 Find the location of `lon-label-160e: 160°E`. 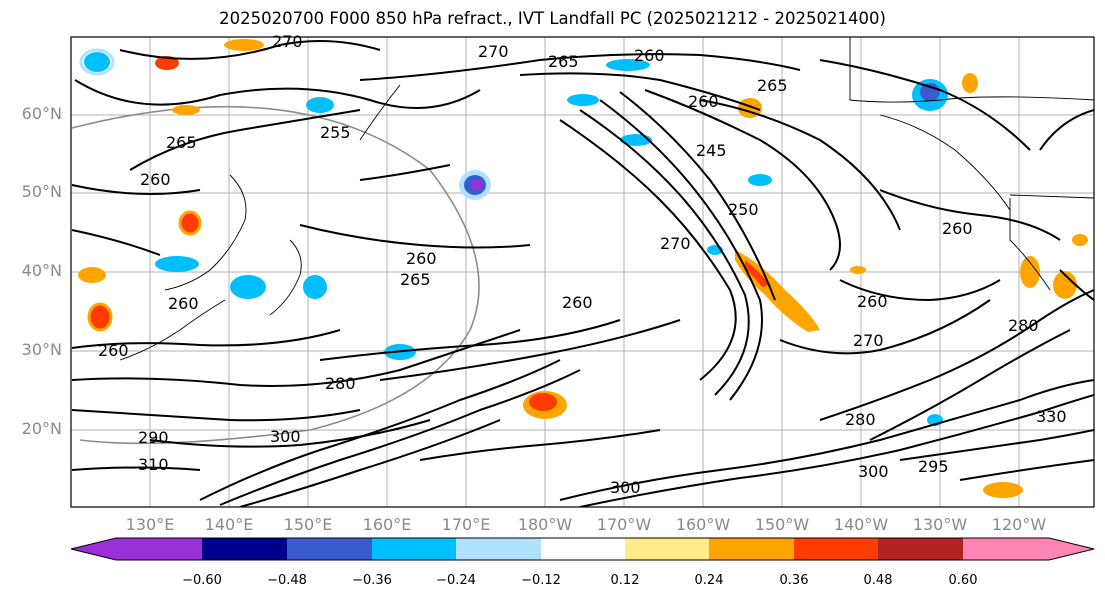

lon-label-160e: 160°E is located at coordinates (387, 524).